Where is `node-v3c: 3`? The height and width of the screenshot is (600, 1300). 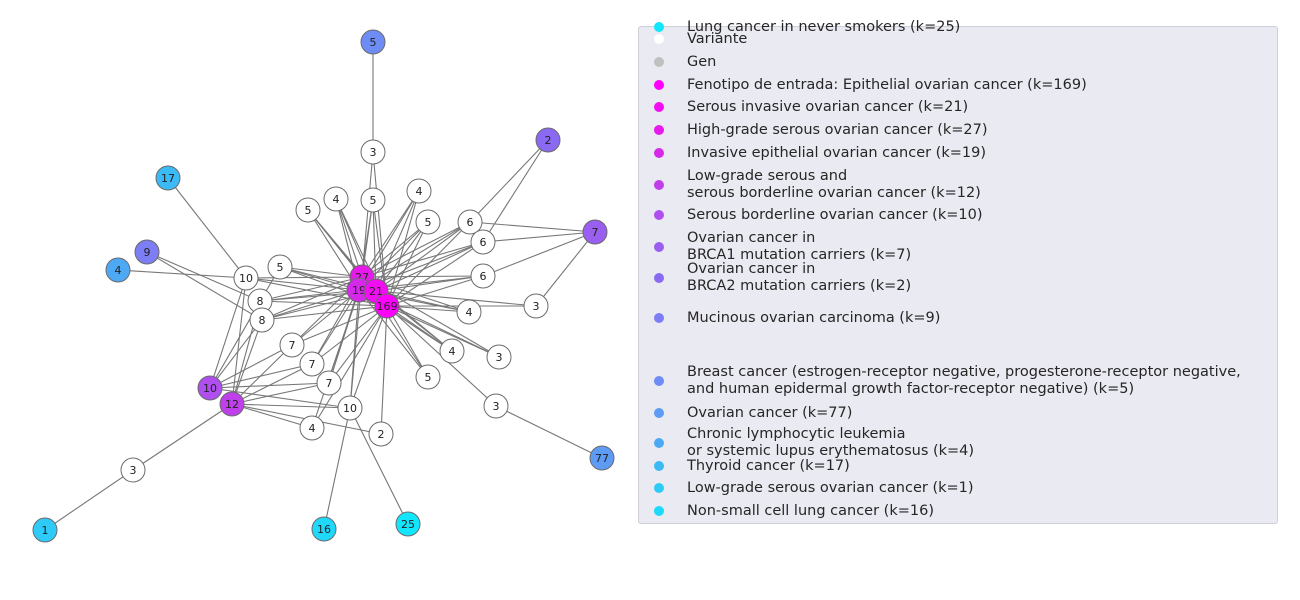
node-v3c: 3 is located at coordinates (499, 357).